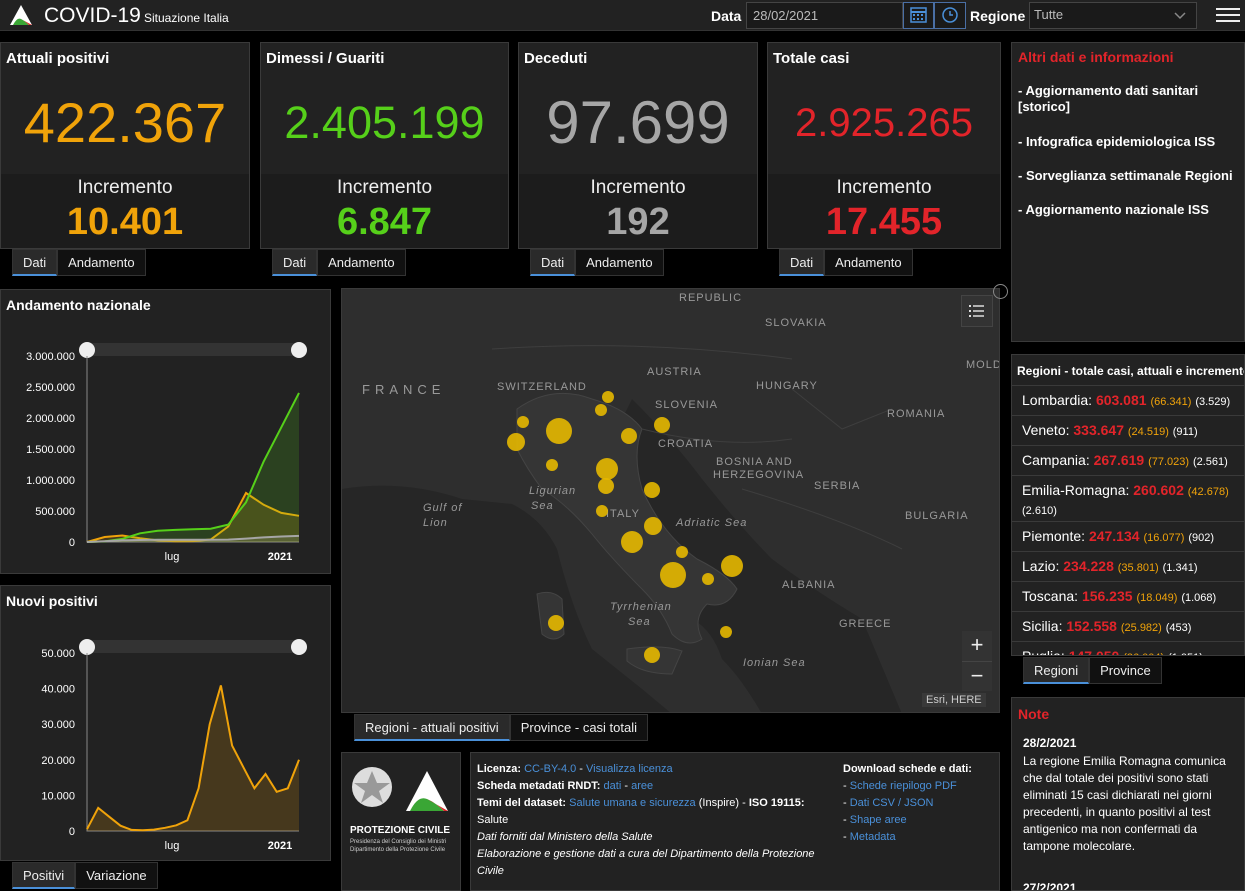 This screenshot has width=1245, height=891. Describe the element at coordinates (1128, 431) in the screenshot. I see `region-row: Veneto: 333.647 (24.519) (911)` at that location.